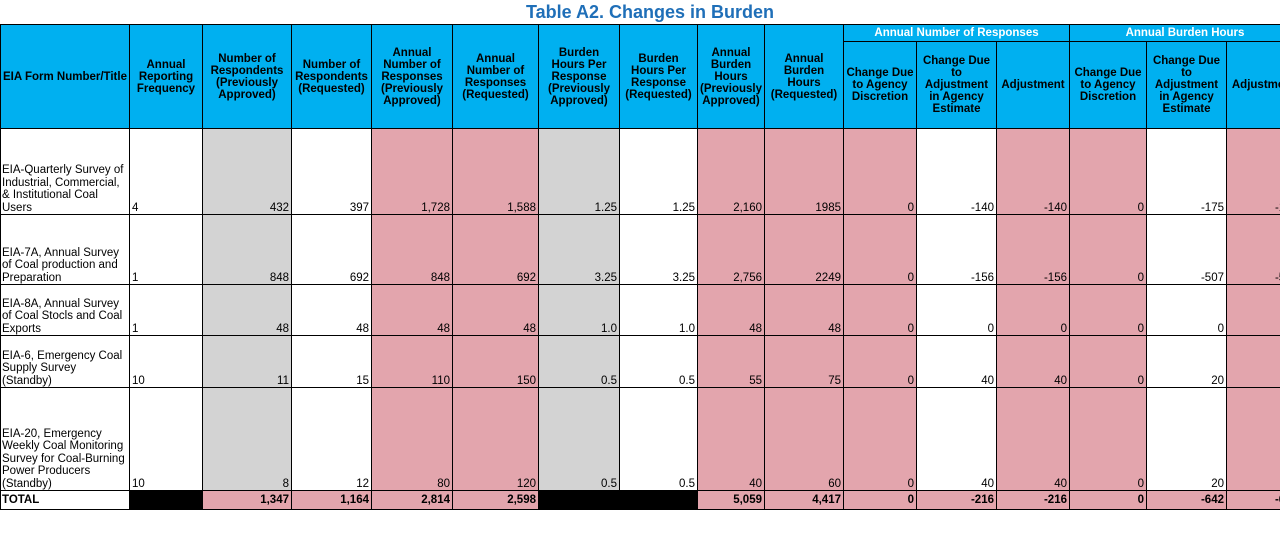  What do you see at coordinates (495, 361) in the screenshot?
I see `table-cell: 150` at bounding box center [495, 361].